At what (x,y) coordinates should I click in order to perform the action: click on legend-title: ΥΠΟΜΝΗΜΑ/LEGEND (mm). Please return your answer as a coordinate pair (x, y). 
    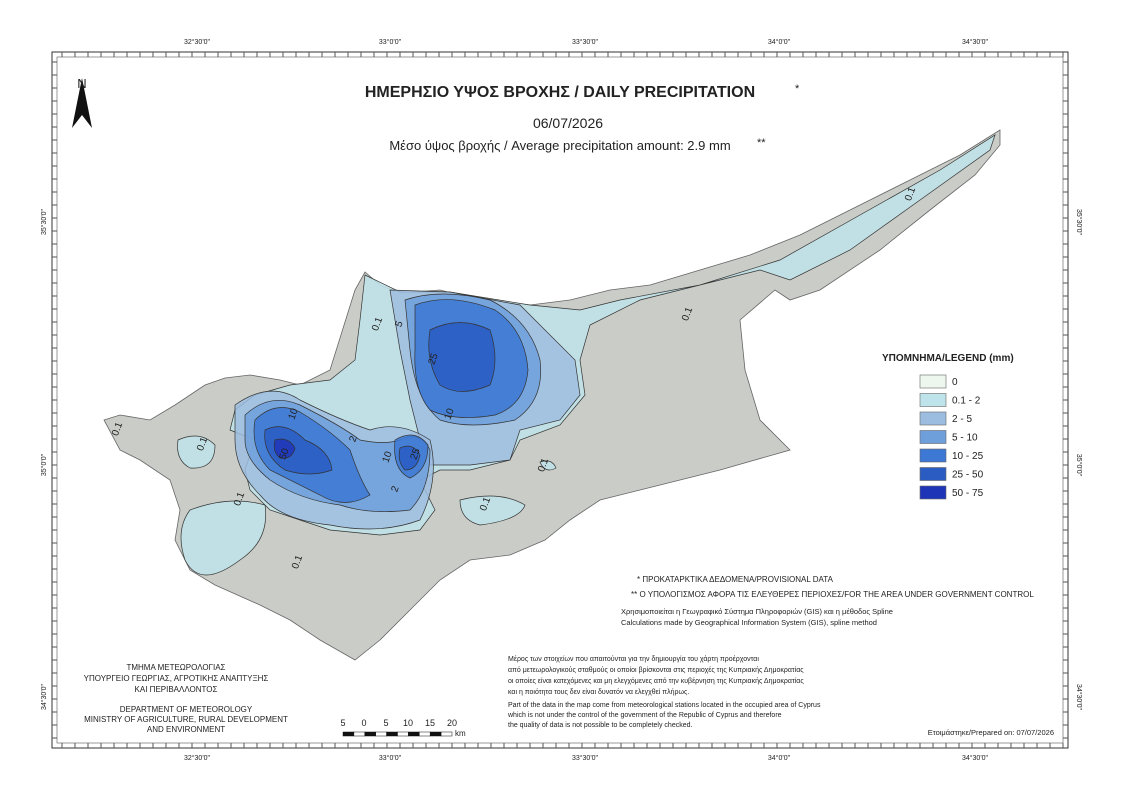
    Looking at the image, I should click on (948, 358).